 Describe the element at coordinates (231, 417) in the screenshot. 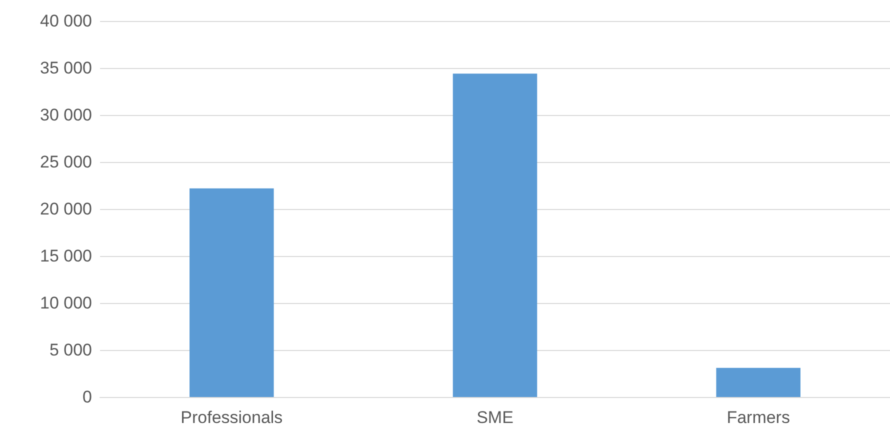

I see `x-tick-label: Professionals` at that location.